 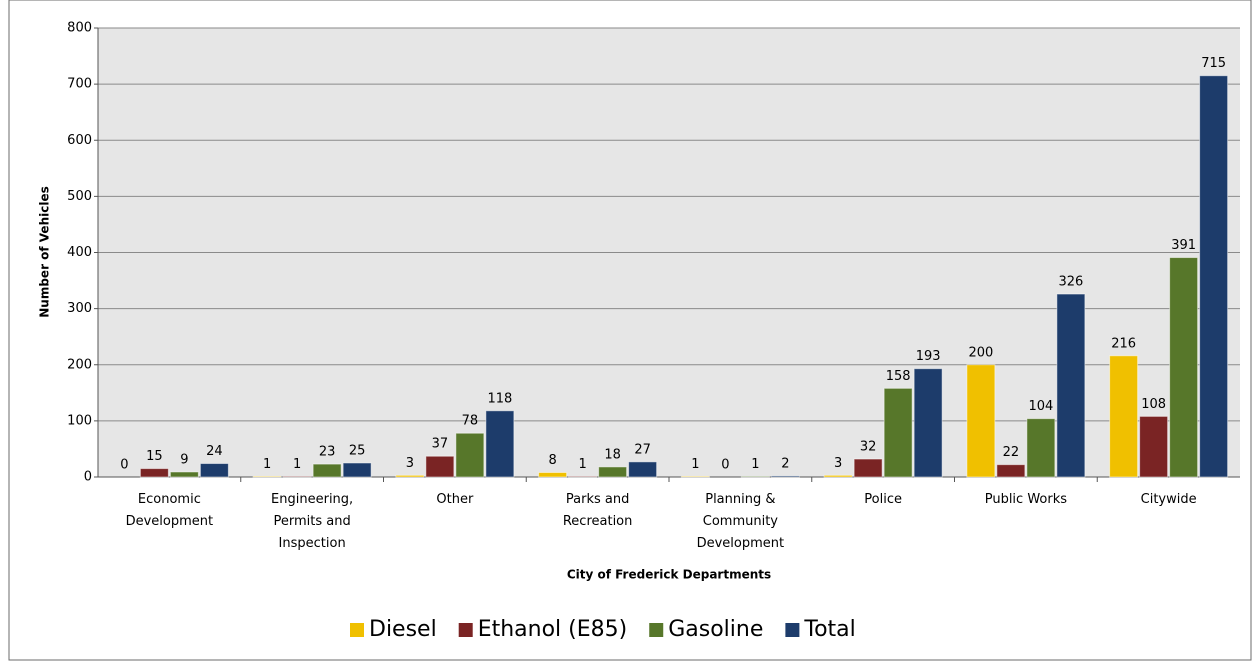 I want to click on data-label: 32, so click(x=868, y=447).